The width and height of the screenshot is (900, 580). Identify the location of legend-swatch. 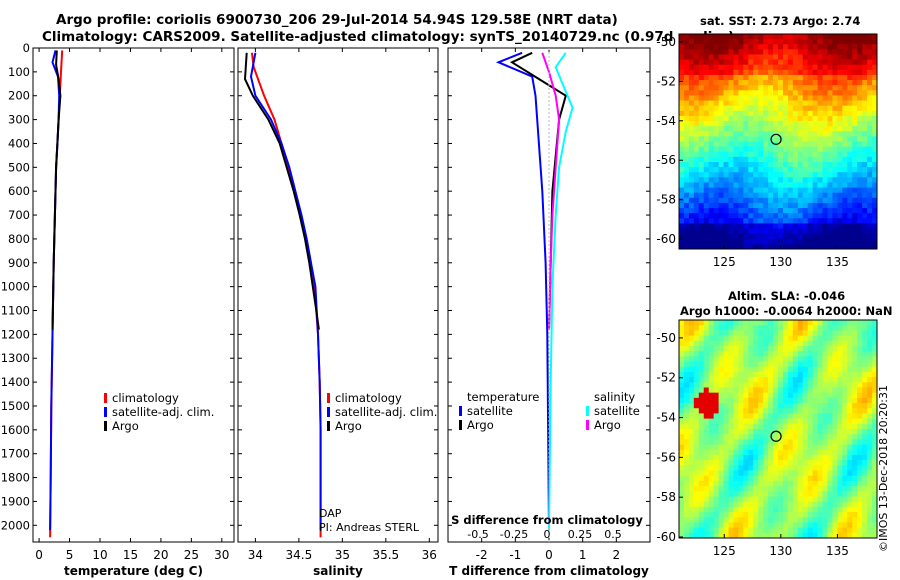
(460, 425).